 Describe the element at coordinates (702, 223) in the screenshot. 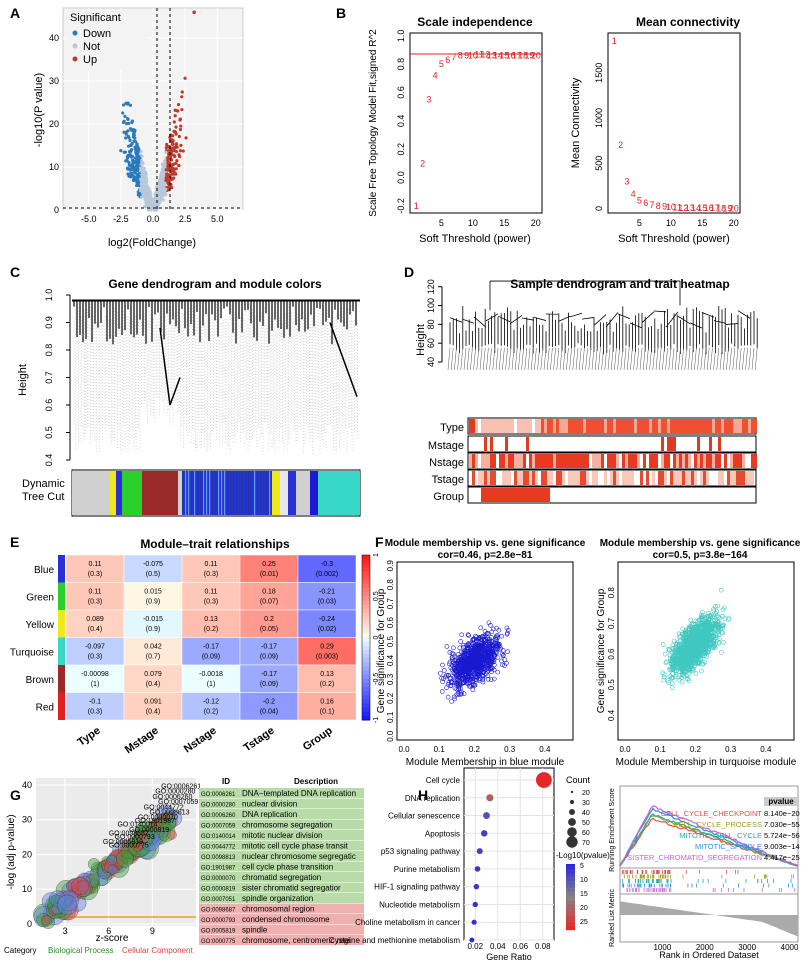

I see `tick-x-right: 15` at that location.